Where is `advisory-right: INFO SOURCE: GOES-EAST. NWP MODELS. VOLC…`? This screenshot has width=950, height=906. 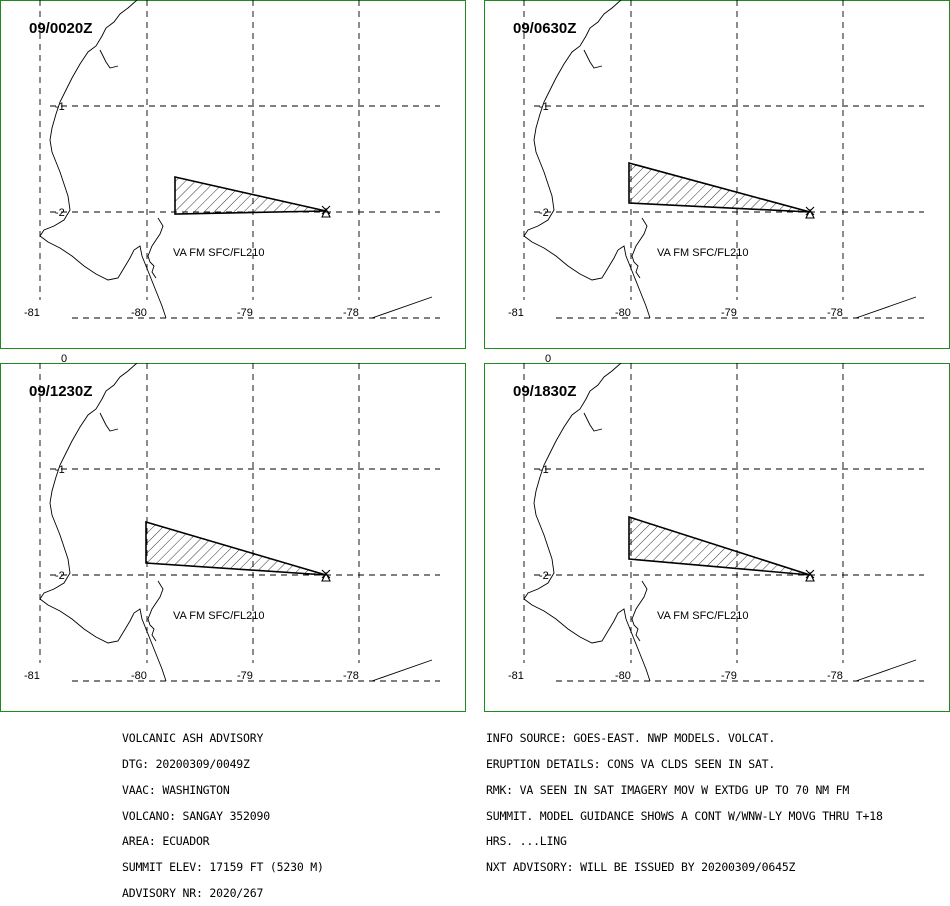
advisory-right: INFO SOURCE: GOES-EAST. NWP MODELS. VOLC… is located at coordinates (684, 798).